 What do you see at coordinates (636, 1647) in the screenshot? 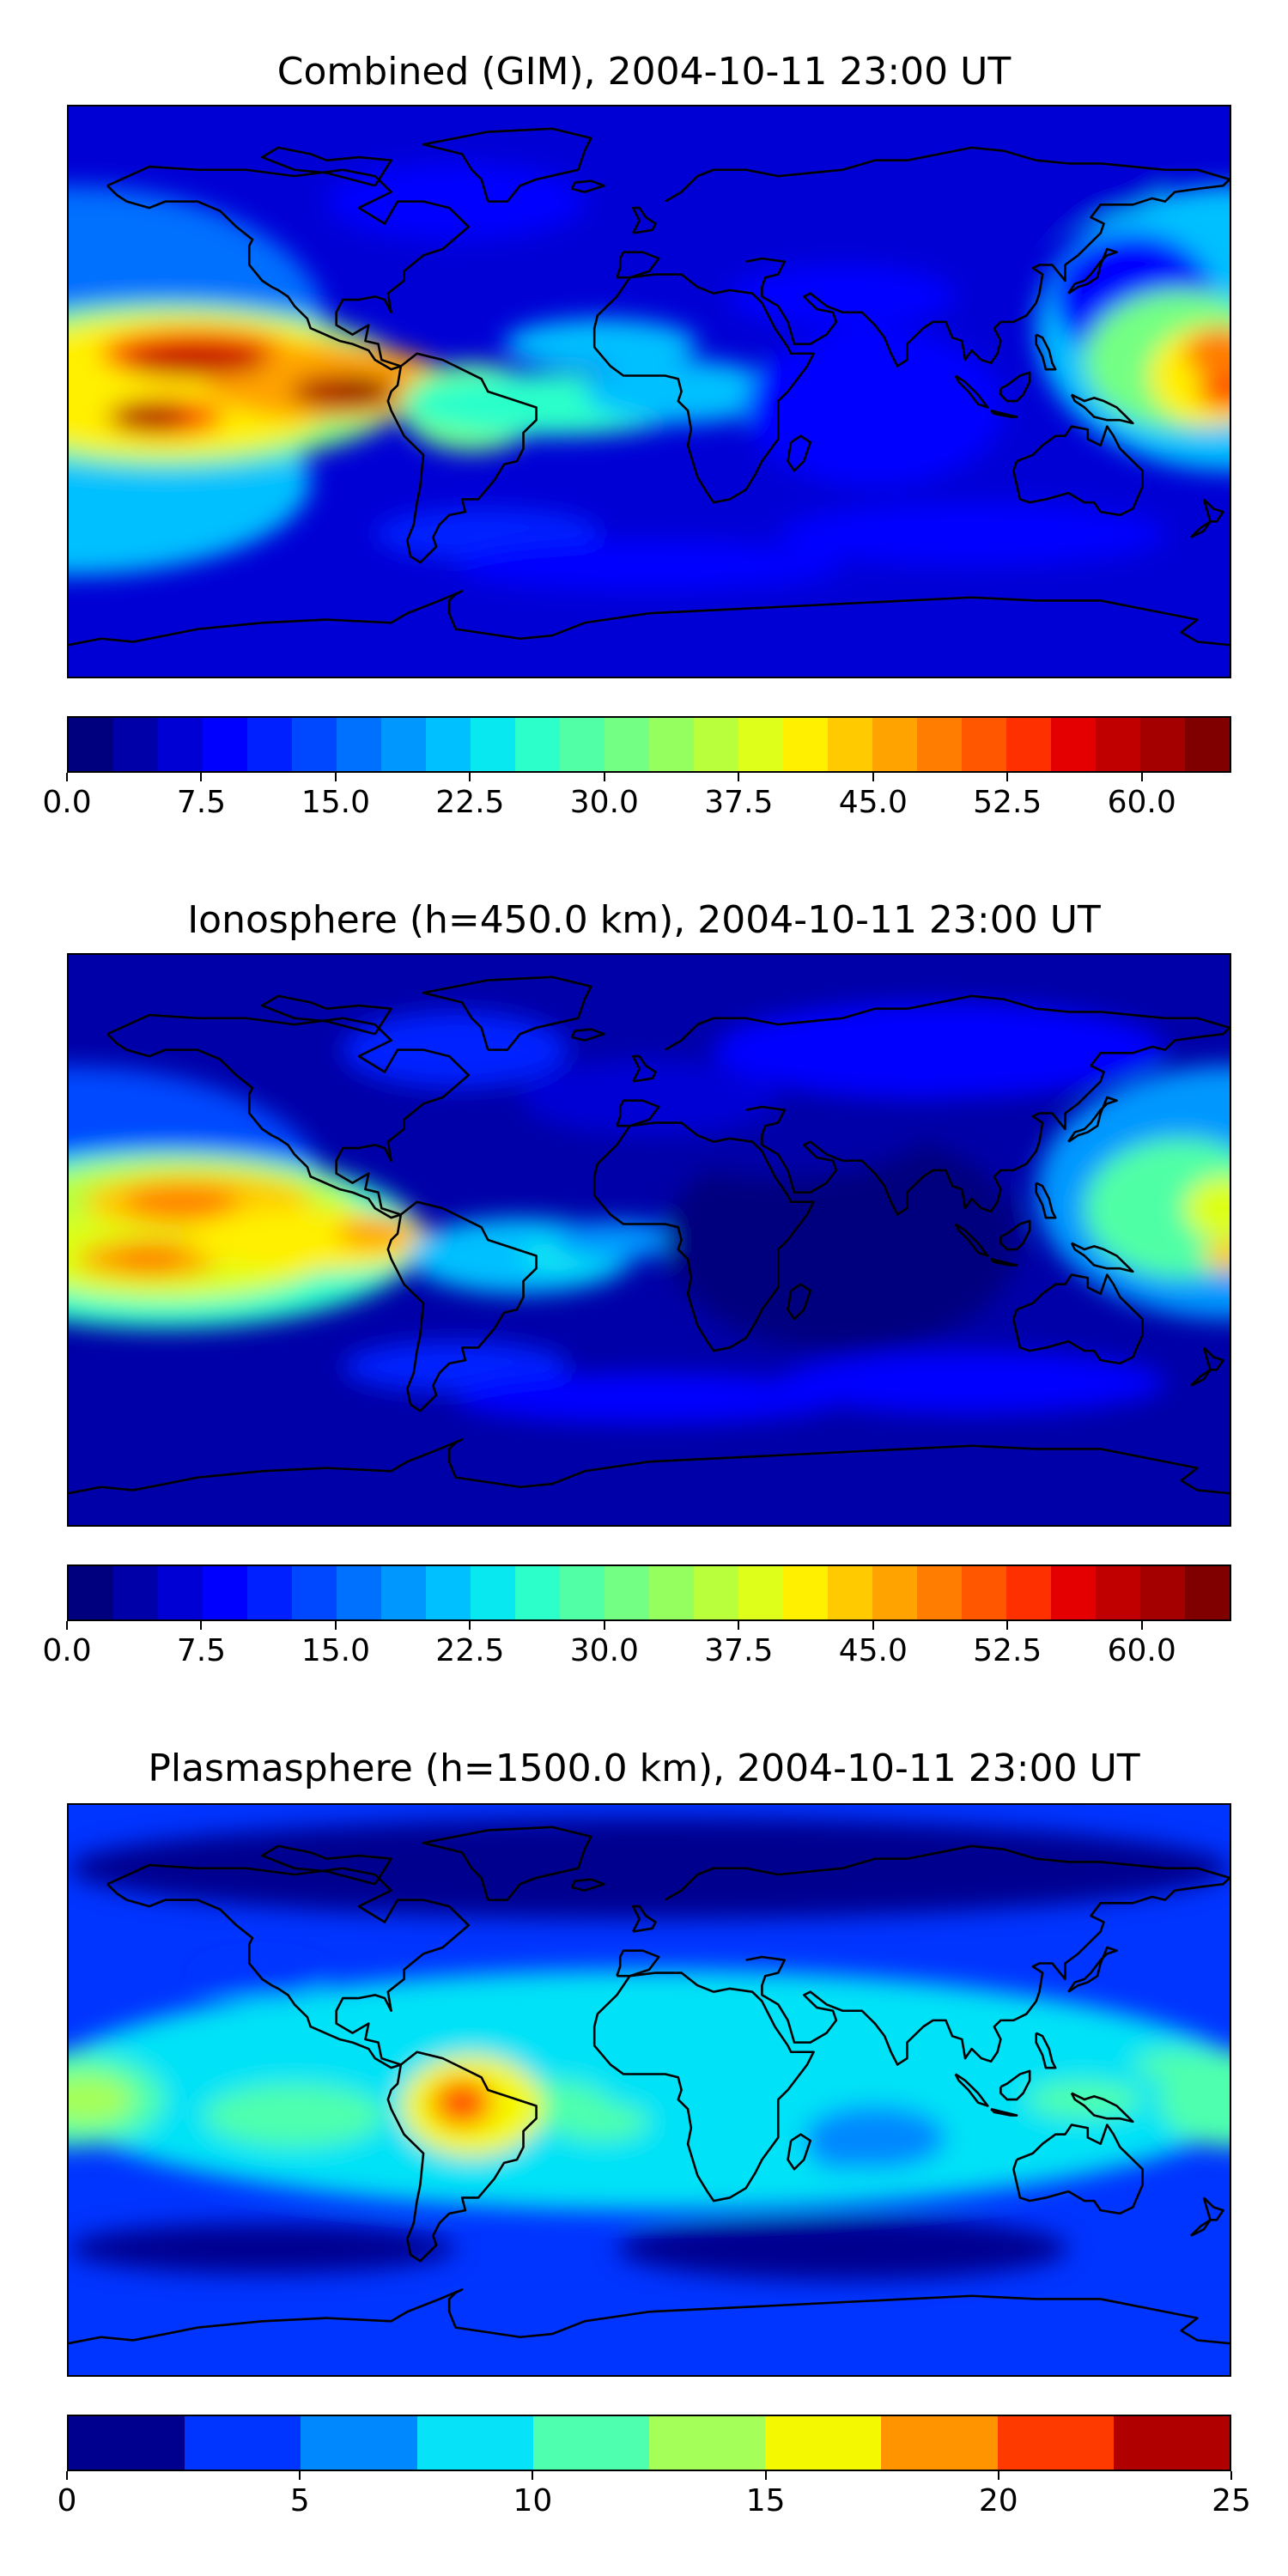
I see `ionosphere-colorbar-ticks: 0.0 7.5 15.0 22.5 30.0 37.5 45.0 52.5 60.0` at bounding box center [636, 1647].